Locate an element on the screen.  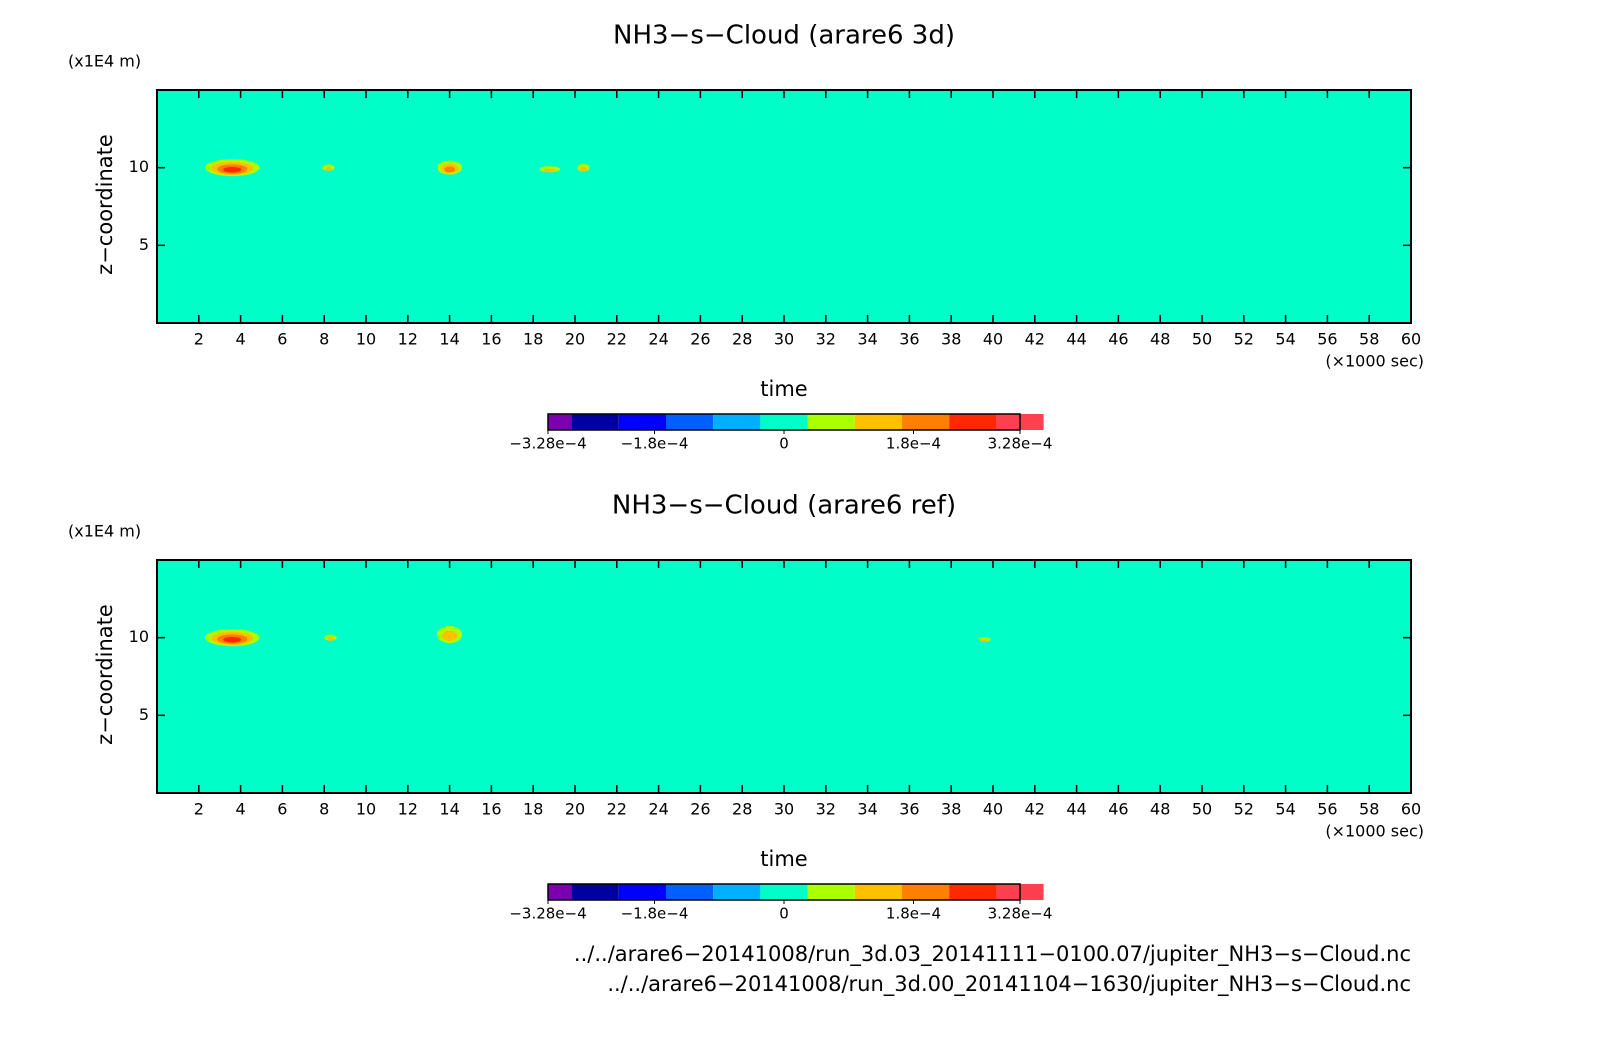
y-unit: (x1E4 m) is located at coordinates (104, 61).